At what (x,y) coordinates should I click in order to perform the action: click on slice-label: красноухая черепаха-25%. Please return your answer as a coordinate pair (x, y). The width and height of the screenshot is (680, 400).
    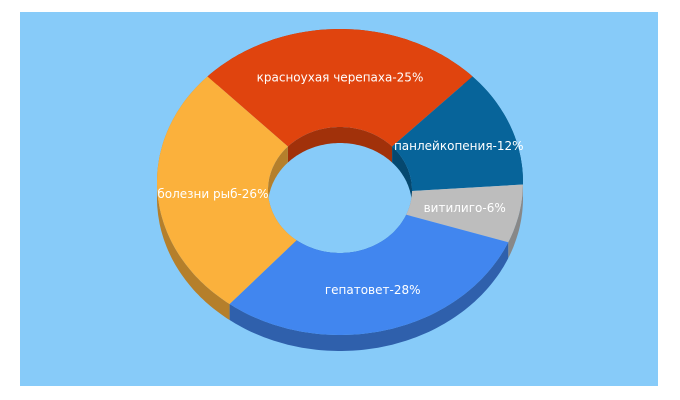
    Looking at the image, I should click on (340, 78).